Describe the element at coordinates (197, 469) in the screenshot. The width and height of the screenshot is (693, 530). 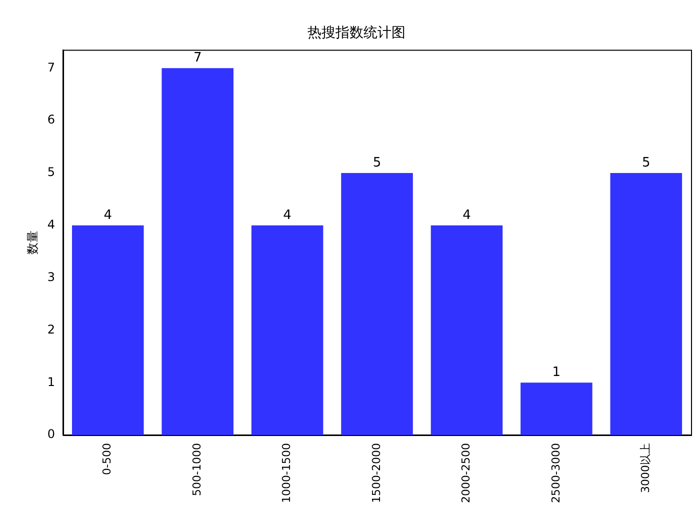
I see `x-tick-label: 500-1000` at that location.